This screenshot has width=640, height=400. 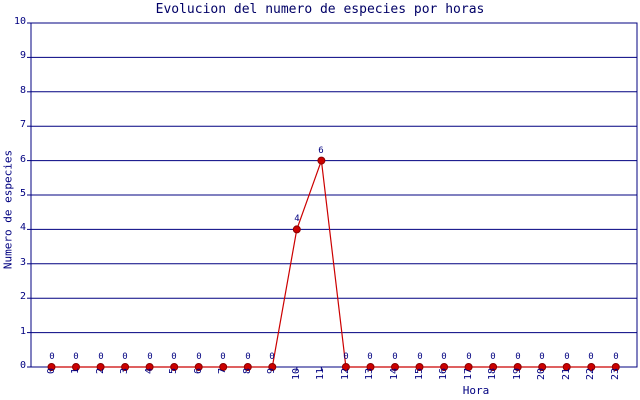 I want to click on x-tick-label: 20, so click(x=541, y=374).